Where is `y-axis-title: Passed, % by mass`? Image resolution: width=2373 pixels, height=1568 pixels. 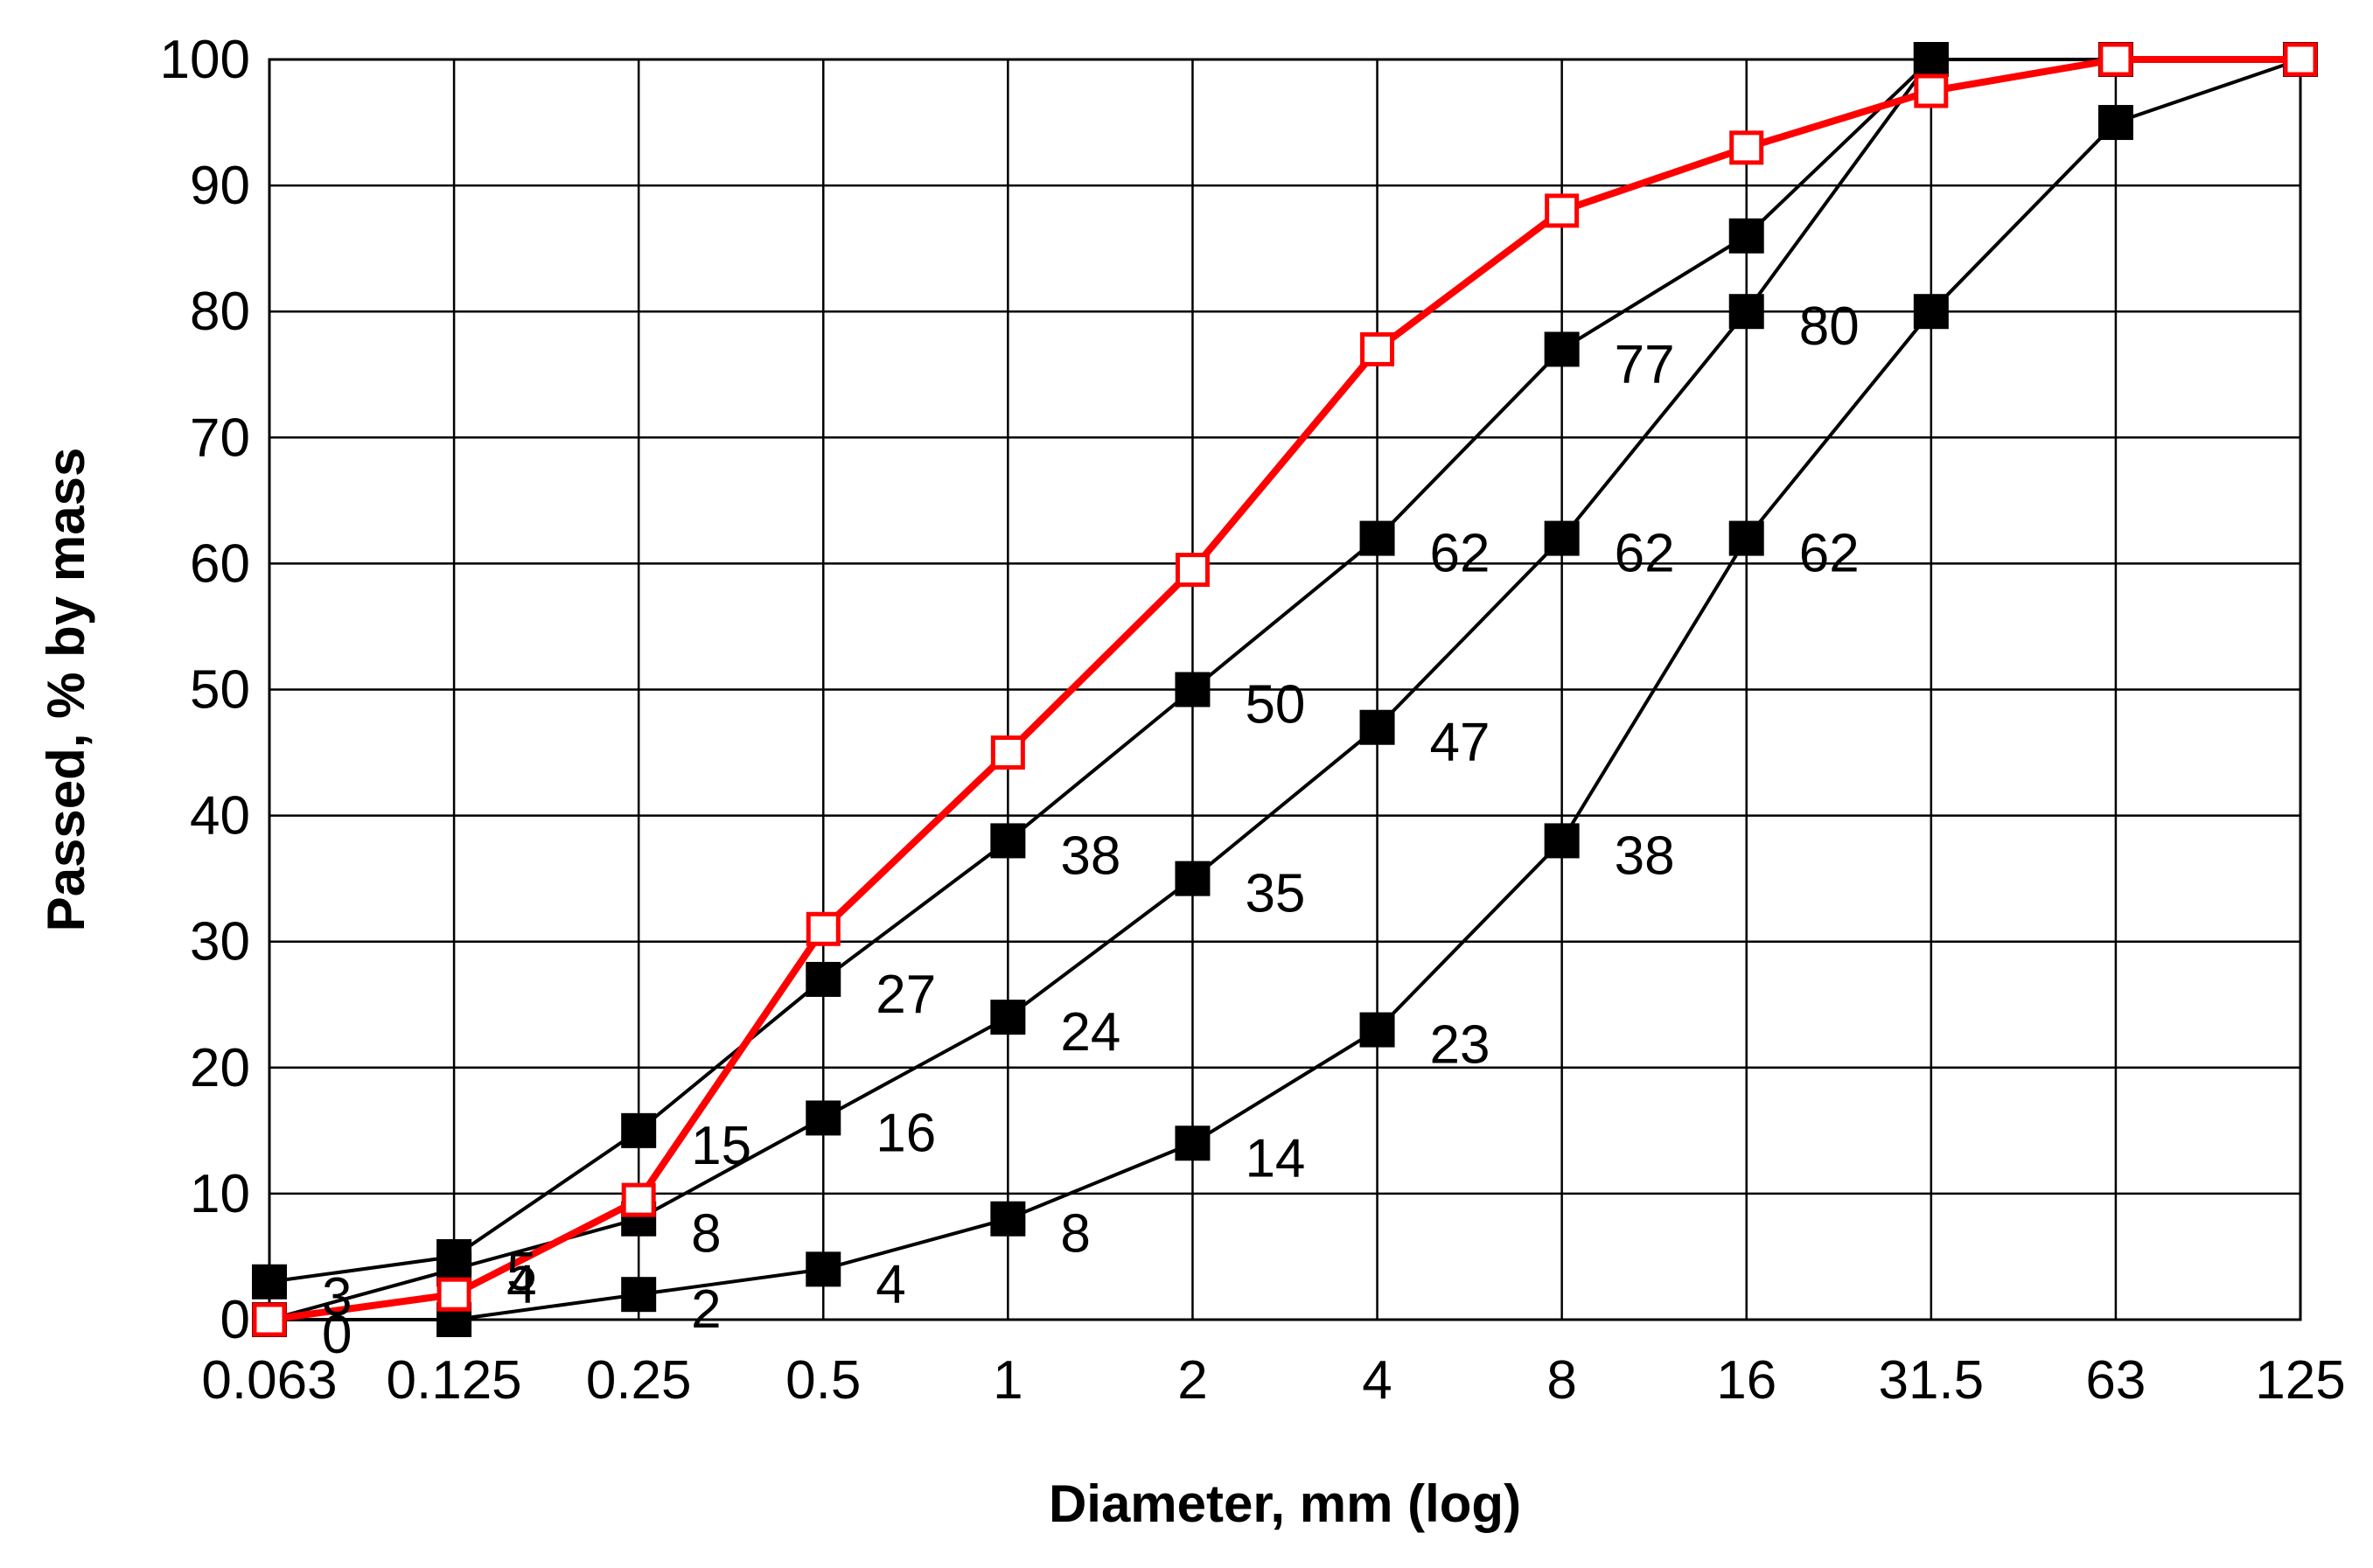 y-axis-title: Passed, % by mass is located at coordinates (66, 690).